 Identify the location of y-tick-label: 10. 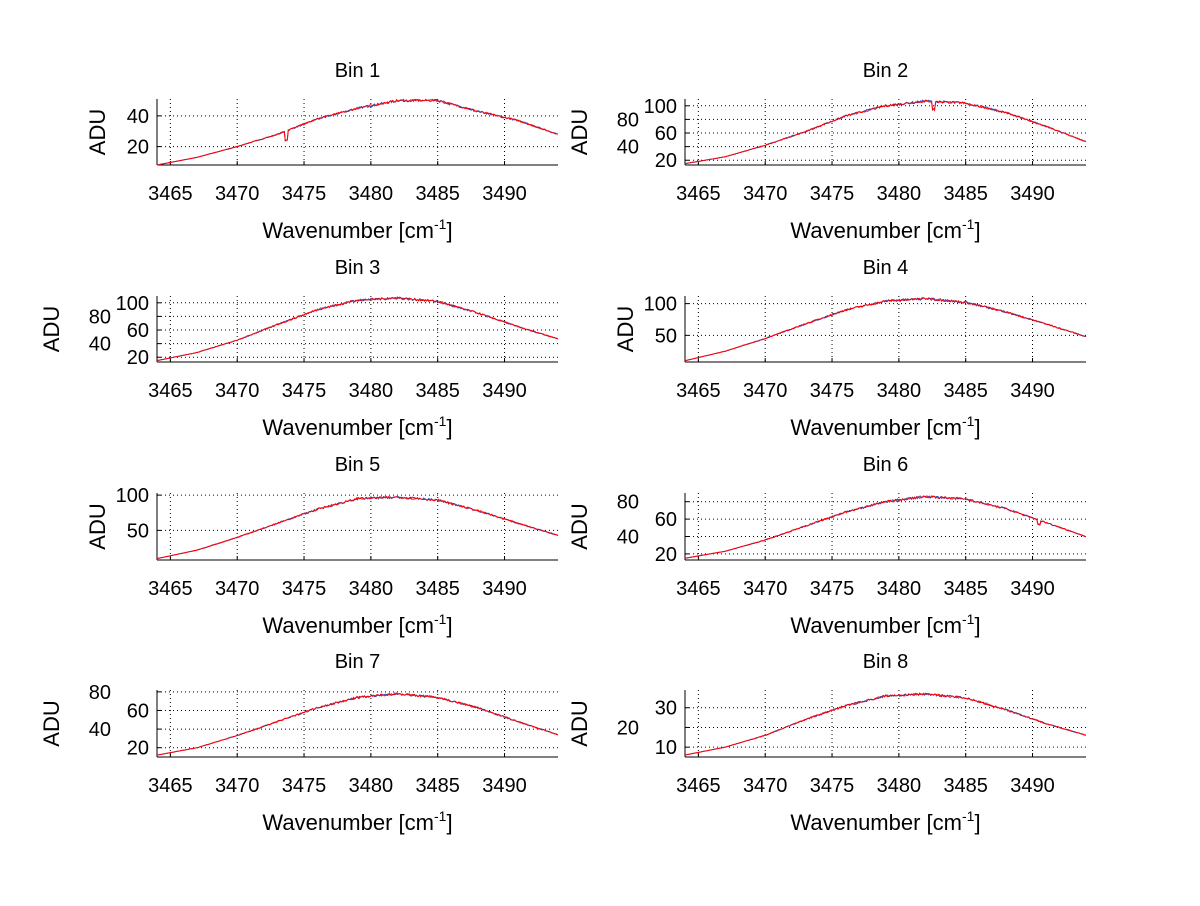
(666, 748).